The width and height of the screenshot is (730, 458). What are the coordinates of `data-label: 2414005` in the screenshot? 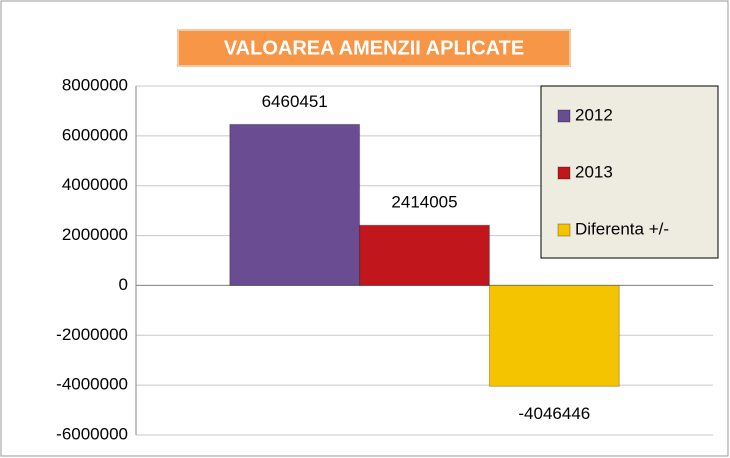 It's located at (424, 202).